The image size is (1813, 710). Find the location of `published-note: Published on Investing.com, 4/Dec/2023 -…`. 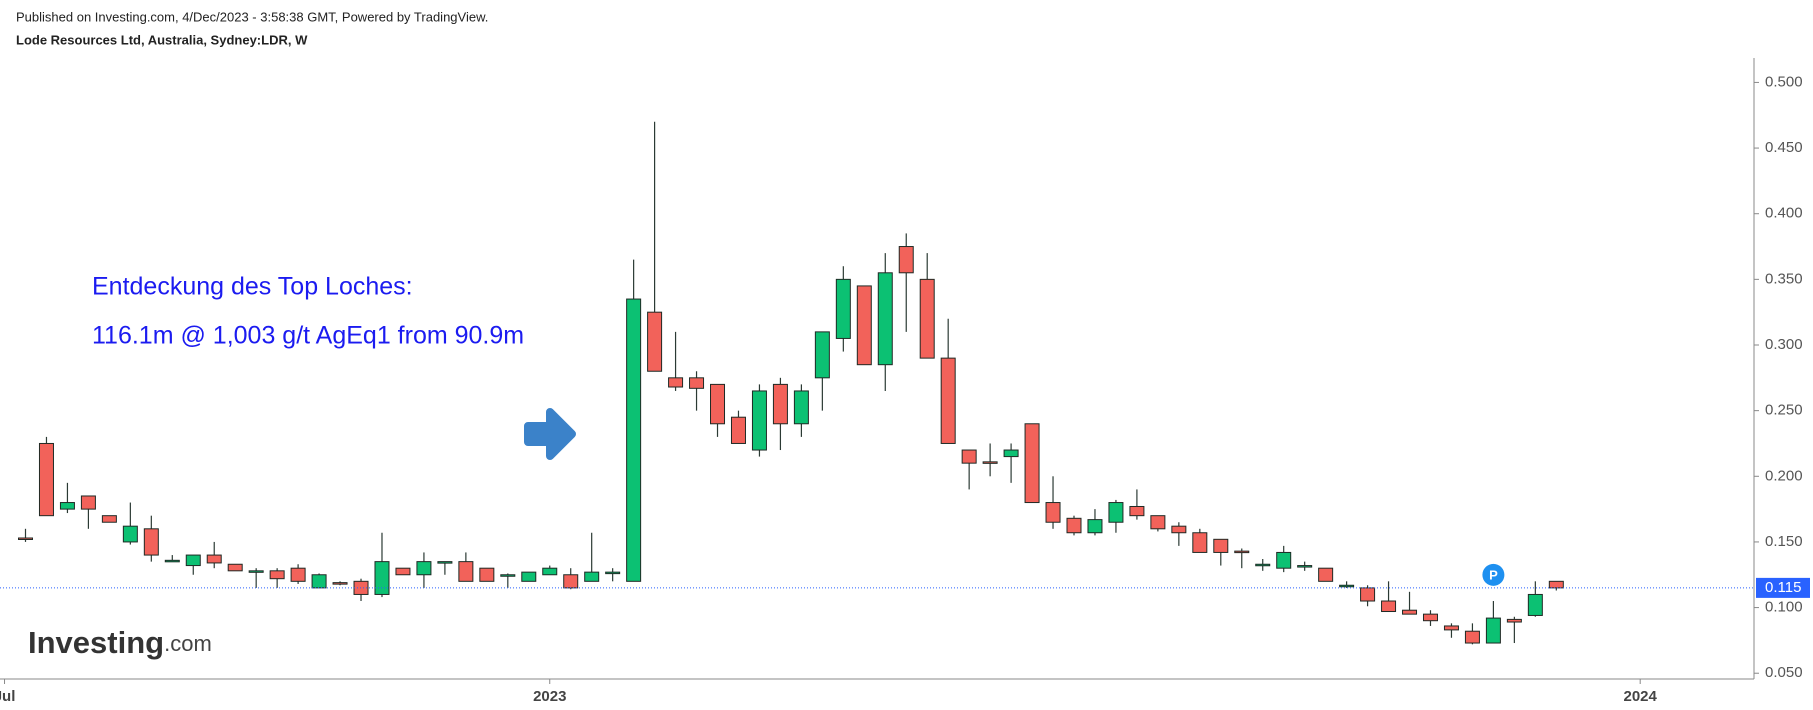

published-note: Published on Investing.com, 4/Dec/2023 -… is located at coordinates (252, 16).